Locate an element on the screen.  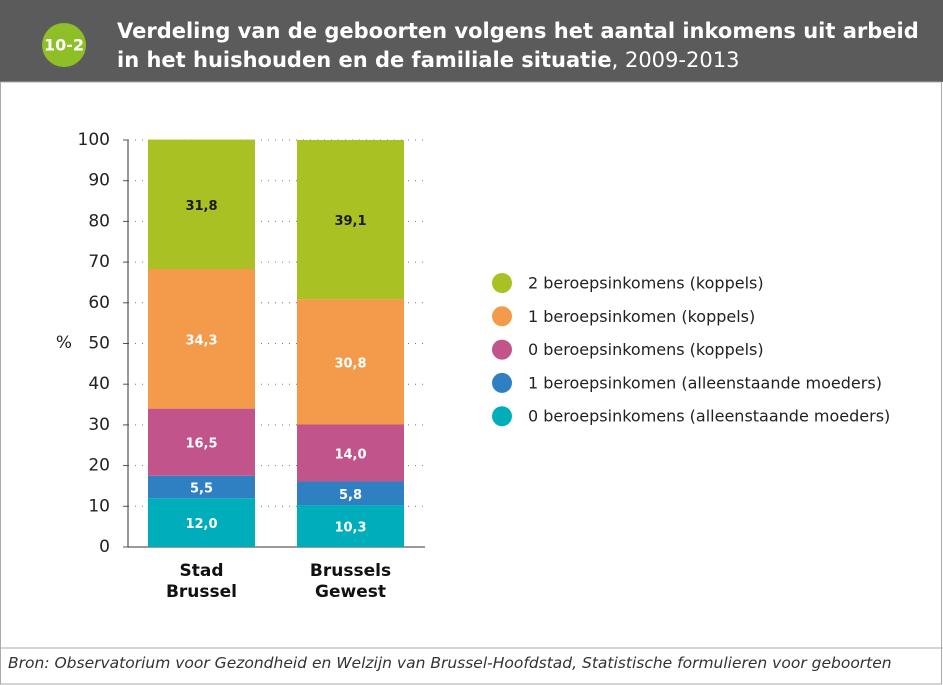
data-label: 14,0 is located at coordinates (350, 454).